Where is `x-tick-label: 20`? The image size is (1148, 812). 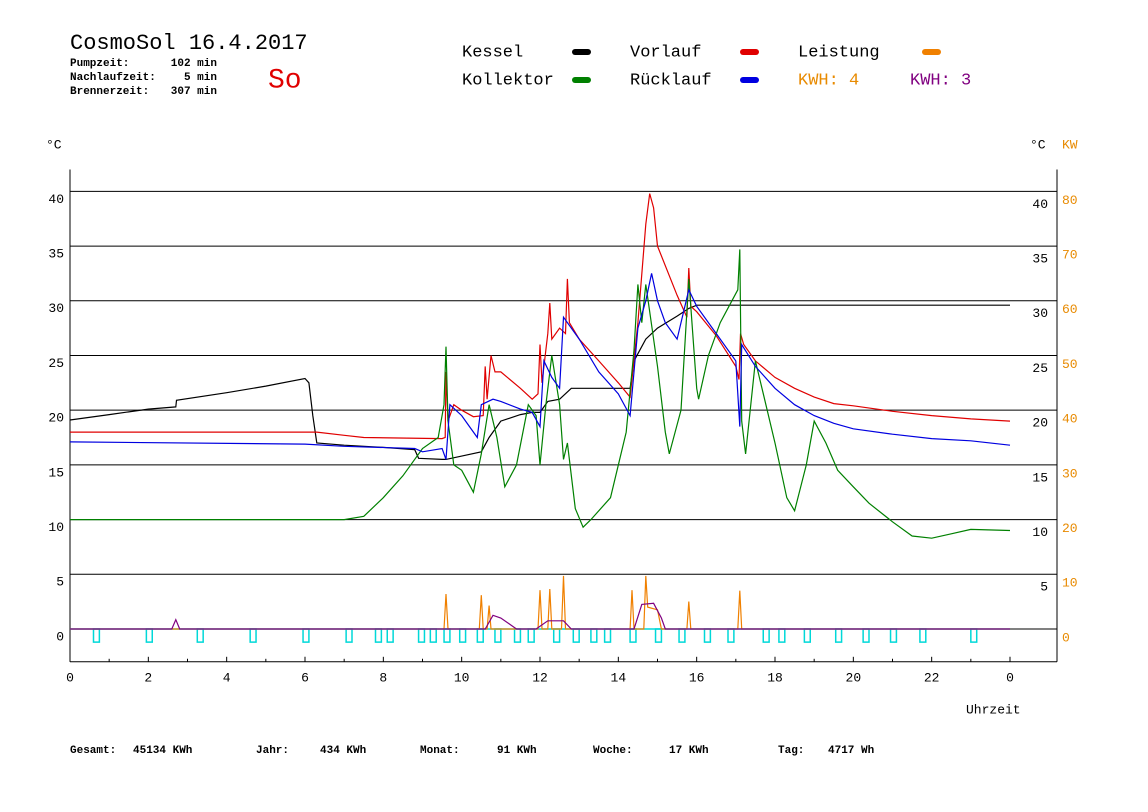 x-tick-label: 20 is located at coordinates (854, 677).